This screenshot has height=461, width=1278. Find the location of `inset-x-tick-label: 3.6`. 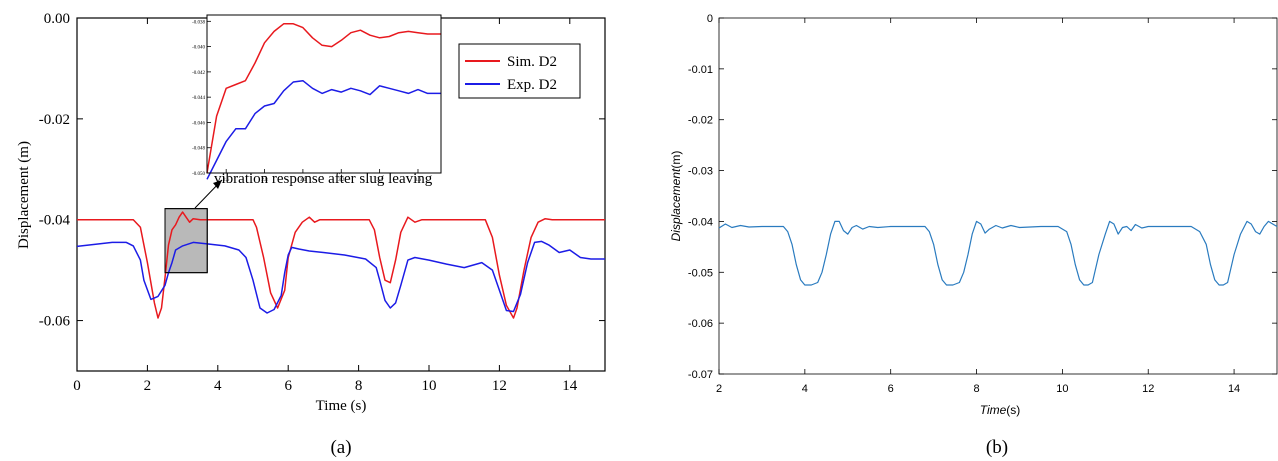

inset-x-tick-label: 3.6 is located at coordinates (418, 180).